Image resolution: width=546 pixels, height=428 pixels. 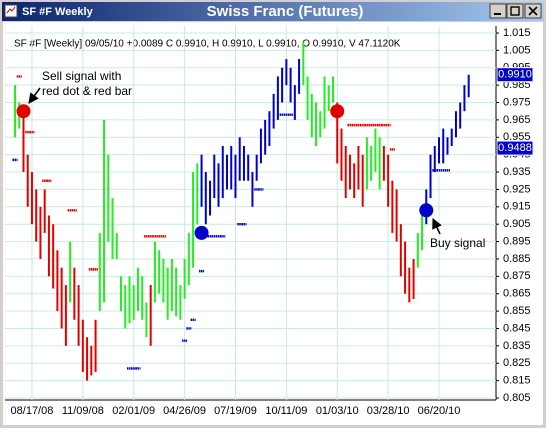 I want to click on maximize-glyph, so click(x=515, y=11).